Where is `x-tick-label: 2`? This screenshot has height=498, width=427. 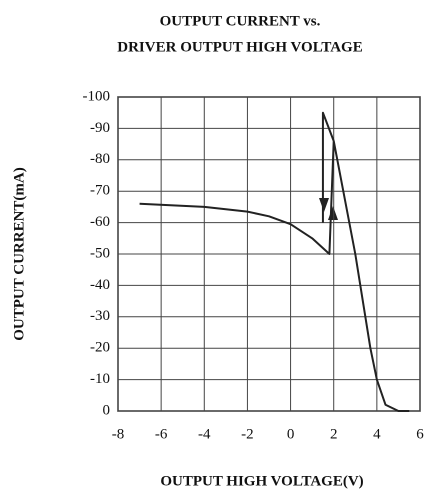 x-tick-label: 2 is located at coordinates (334, 434).